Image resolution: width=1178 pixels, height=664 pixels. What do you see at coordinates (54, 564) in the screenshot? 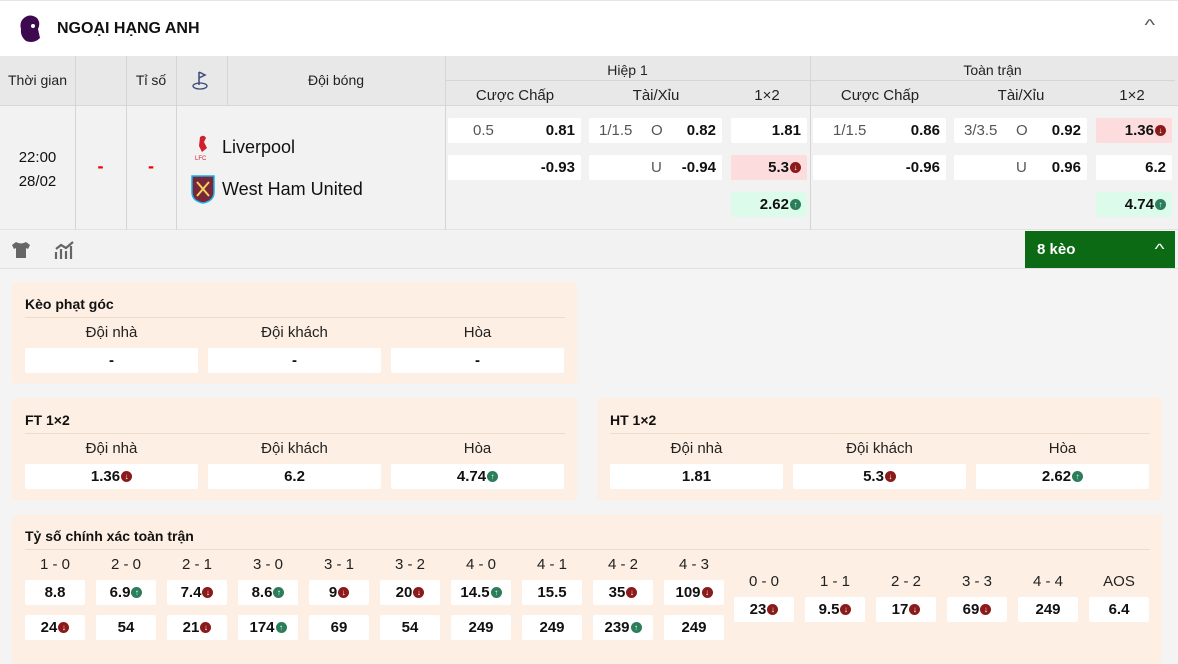
I see `score-label: 1 - 0` at bounding box center [54, 564].